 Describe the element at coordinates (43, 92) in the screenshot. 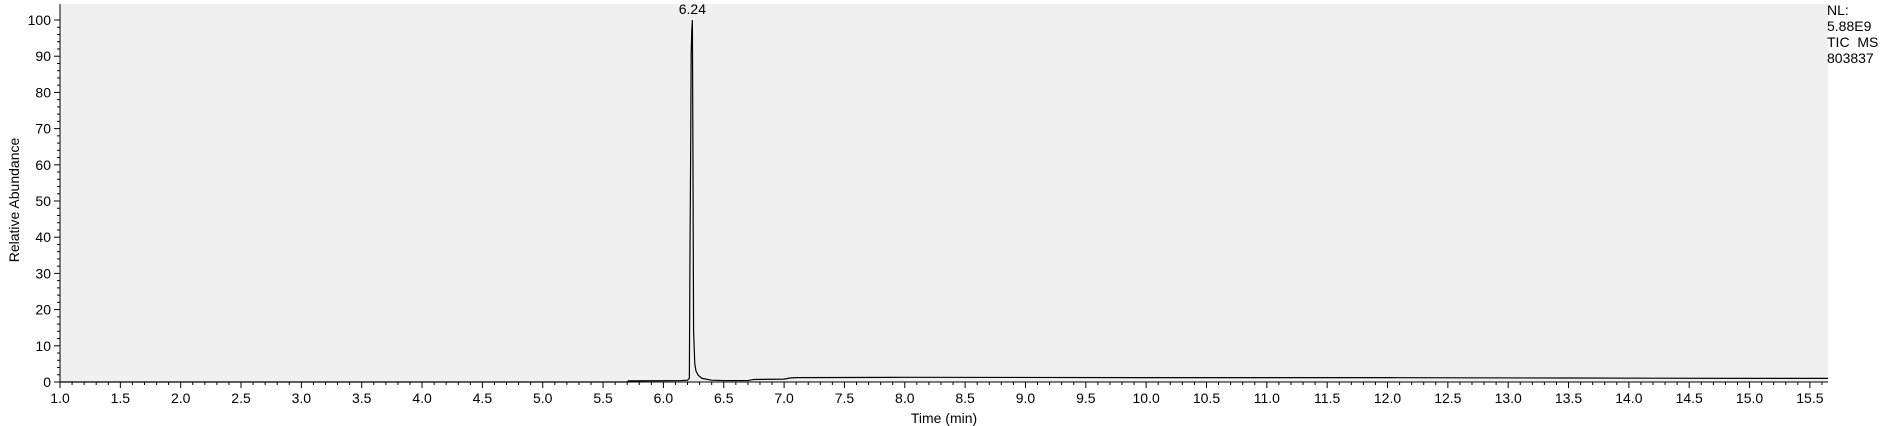

I see `y-tick-label: 80` at that location.